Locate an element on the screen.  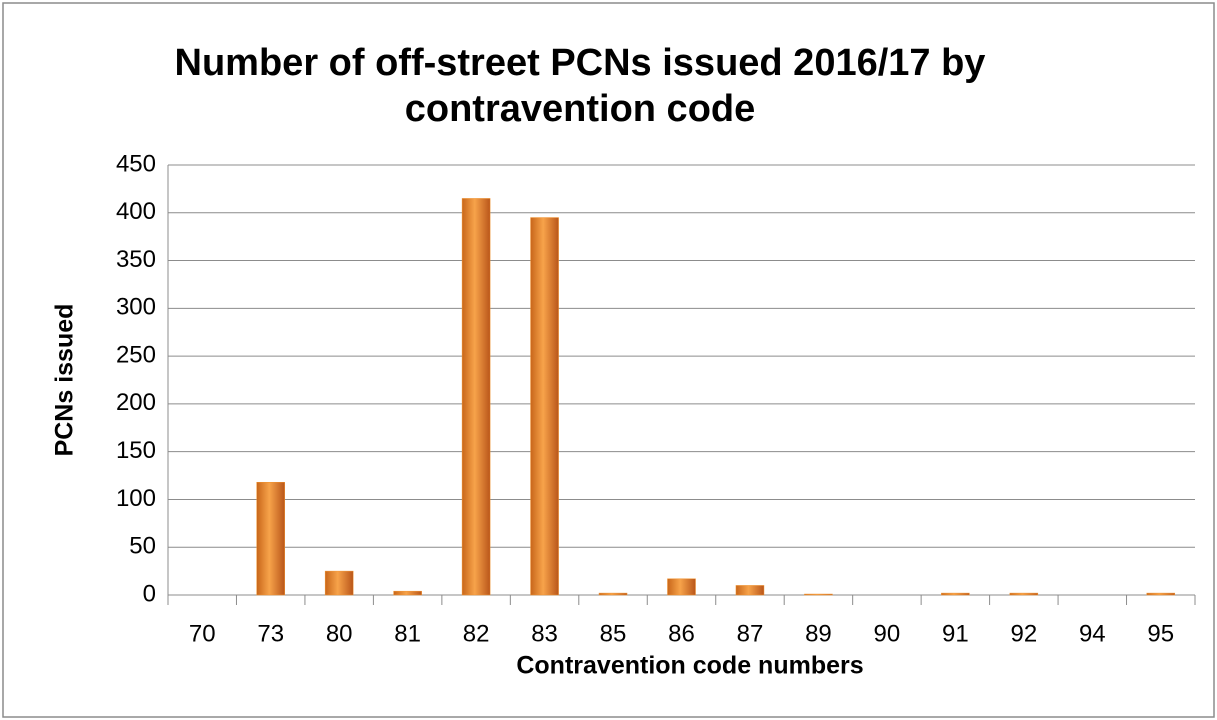
x-tick-label: 73 is located at coordinates (270, 633).